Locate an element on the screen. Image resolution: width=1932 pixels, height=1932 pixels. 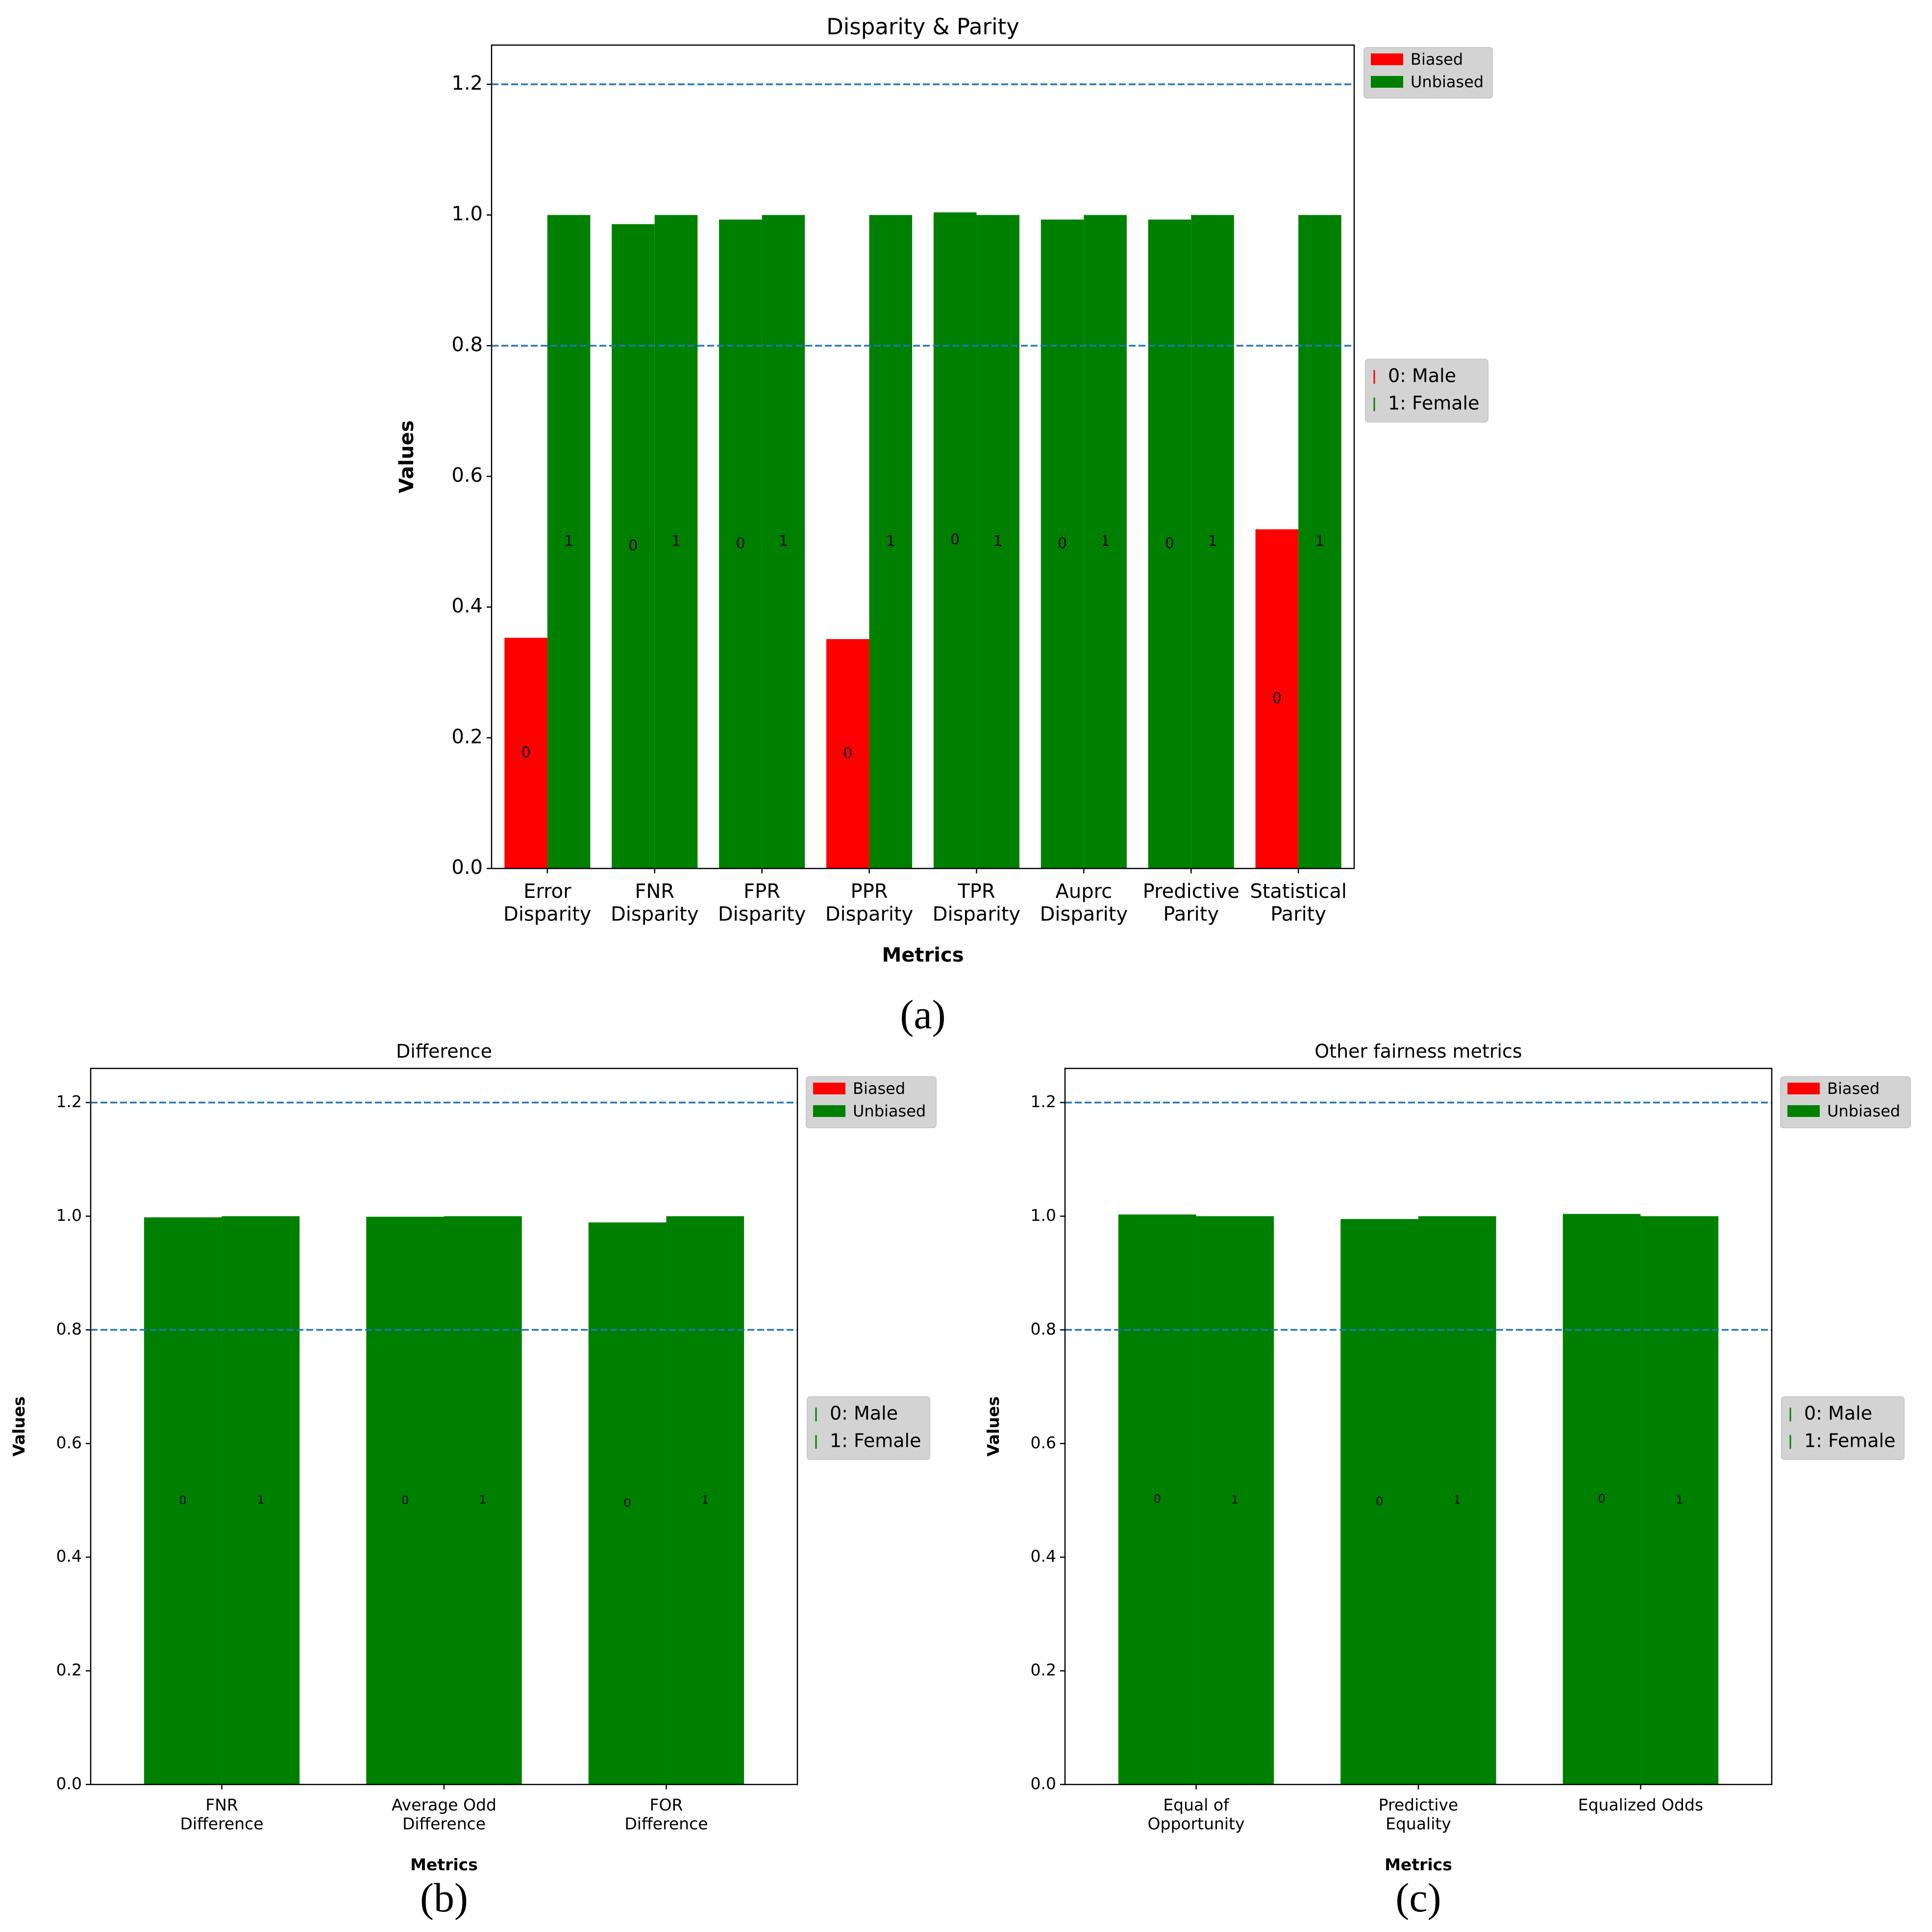
x-tick-label: Opportunity is located at coordinates (1196, 1823).